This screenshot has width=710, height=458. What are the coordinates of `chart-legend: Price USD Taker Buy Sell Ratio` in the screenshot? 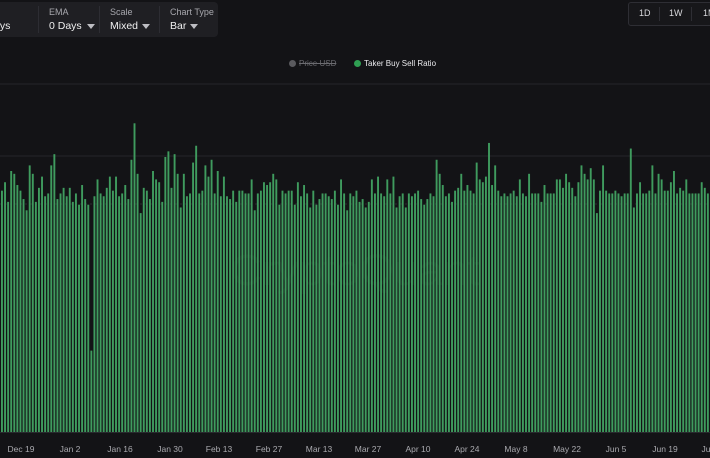 It's located at (355, 65).